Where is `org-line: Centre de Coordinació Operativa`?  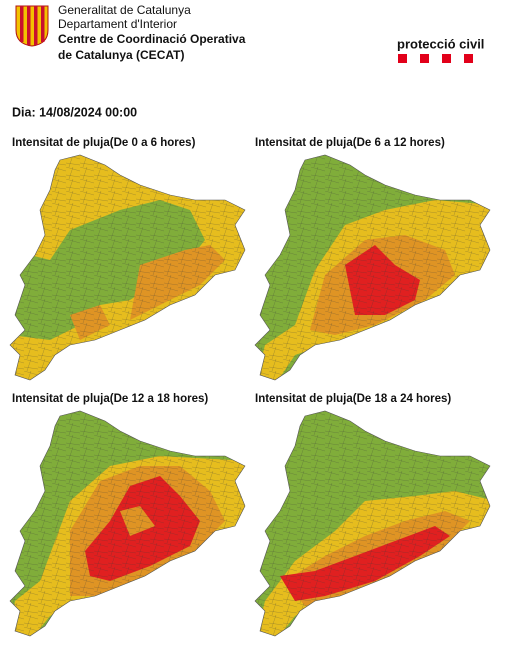
org-line: Centre de Coordinació Operativa is located at coordinates (152, 39).